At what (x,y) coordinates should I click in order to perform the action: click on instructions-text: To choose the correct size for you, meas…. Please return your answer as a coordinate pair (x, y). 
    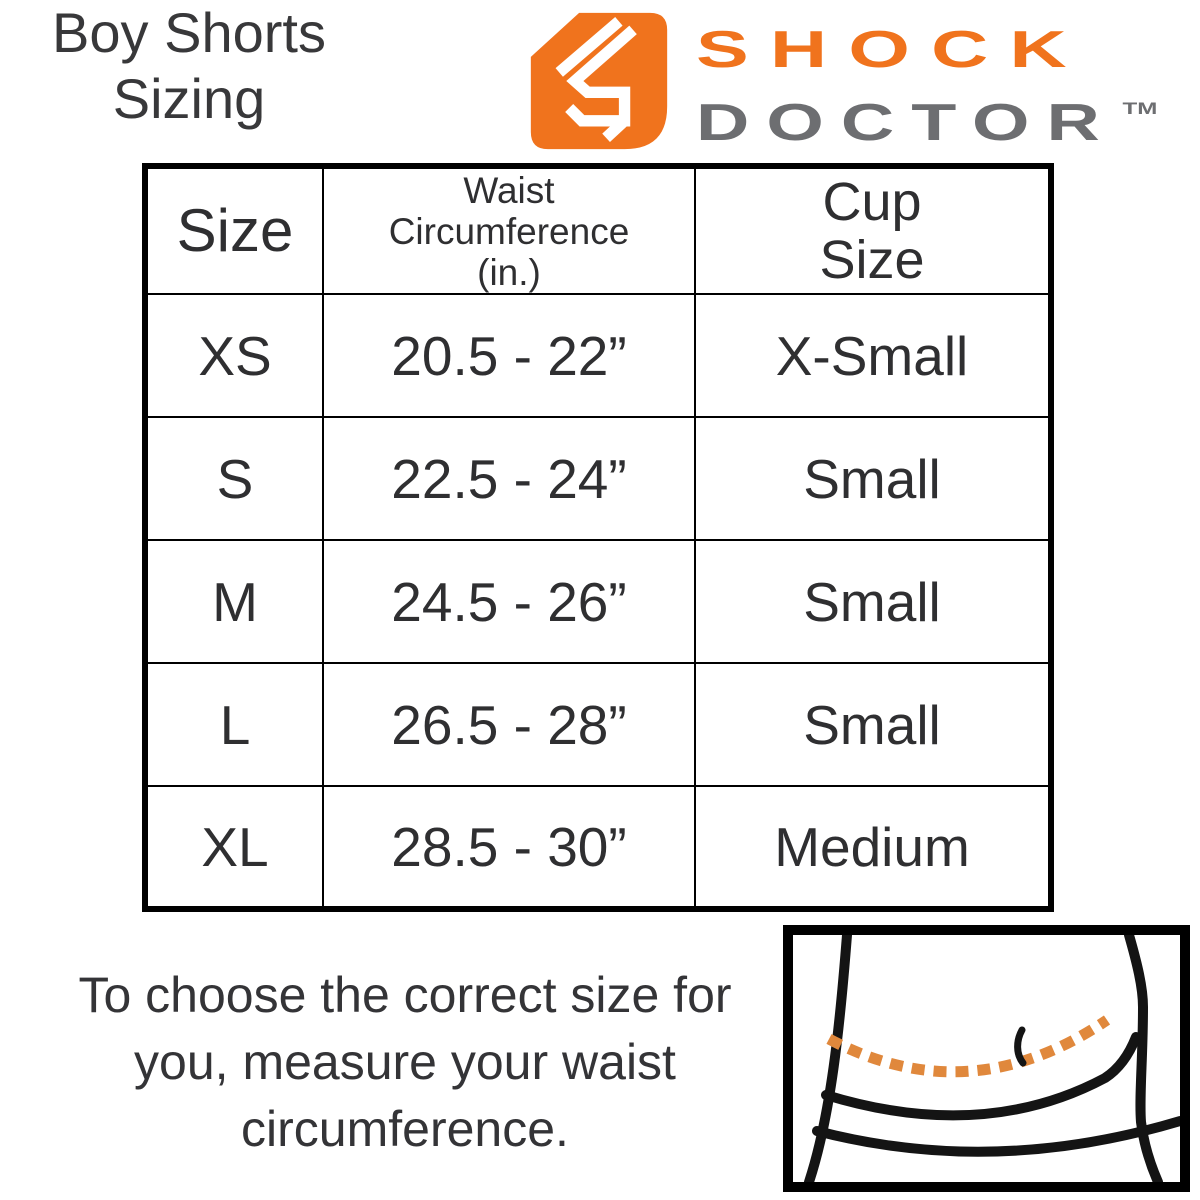
    Looking at the image, I should click on (405, 1062).